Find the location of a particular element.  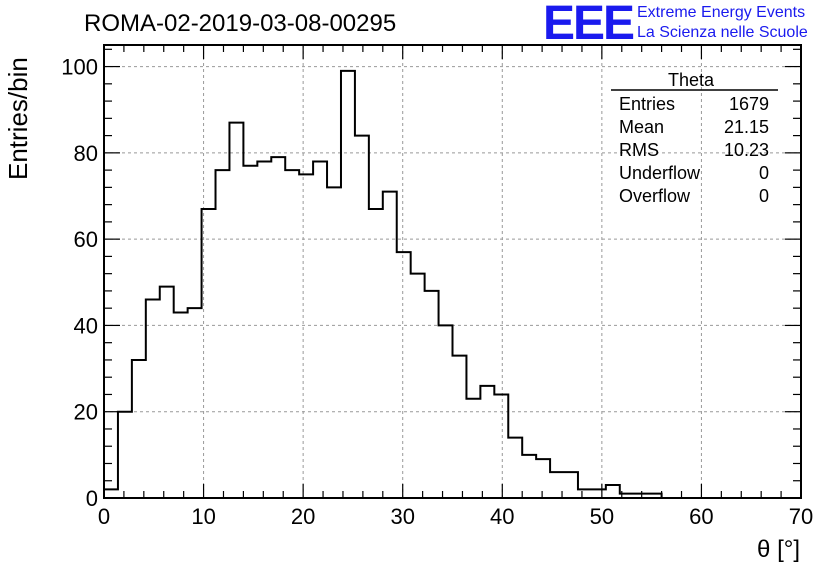

x-tick-label: 0 is located at coordinates (104, 516).